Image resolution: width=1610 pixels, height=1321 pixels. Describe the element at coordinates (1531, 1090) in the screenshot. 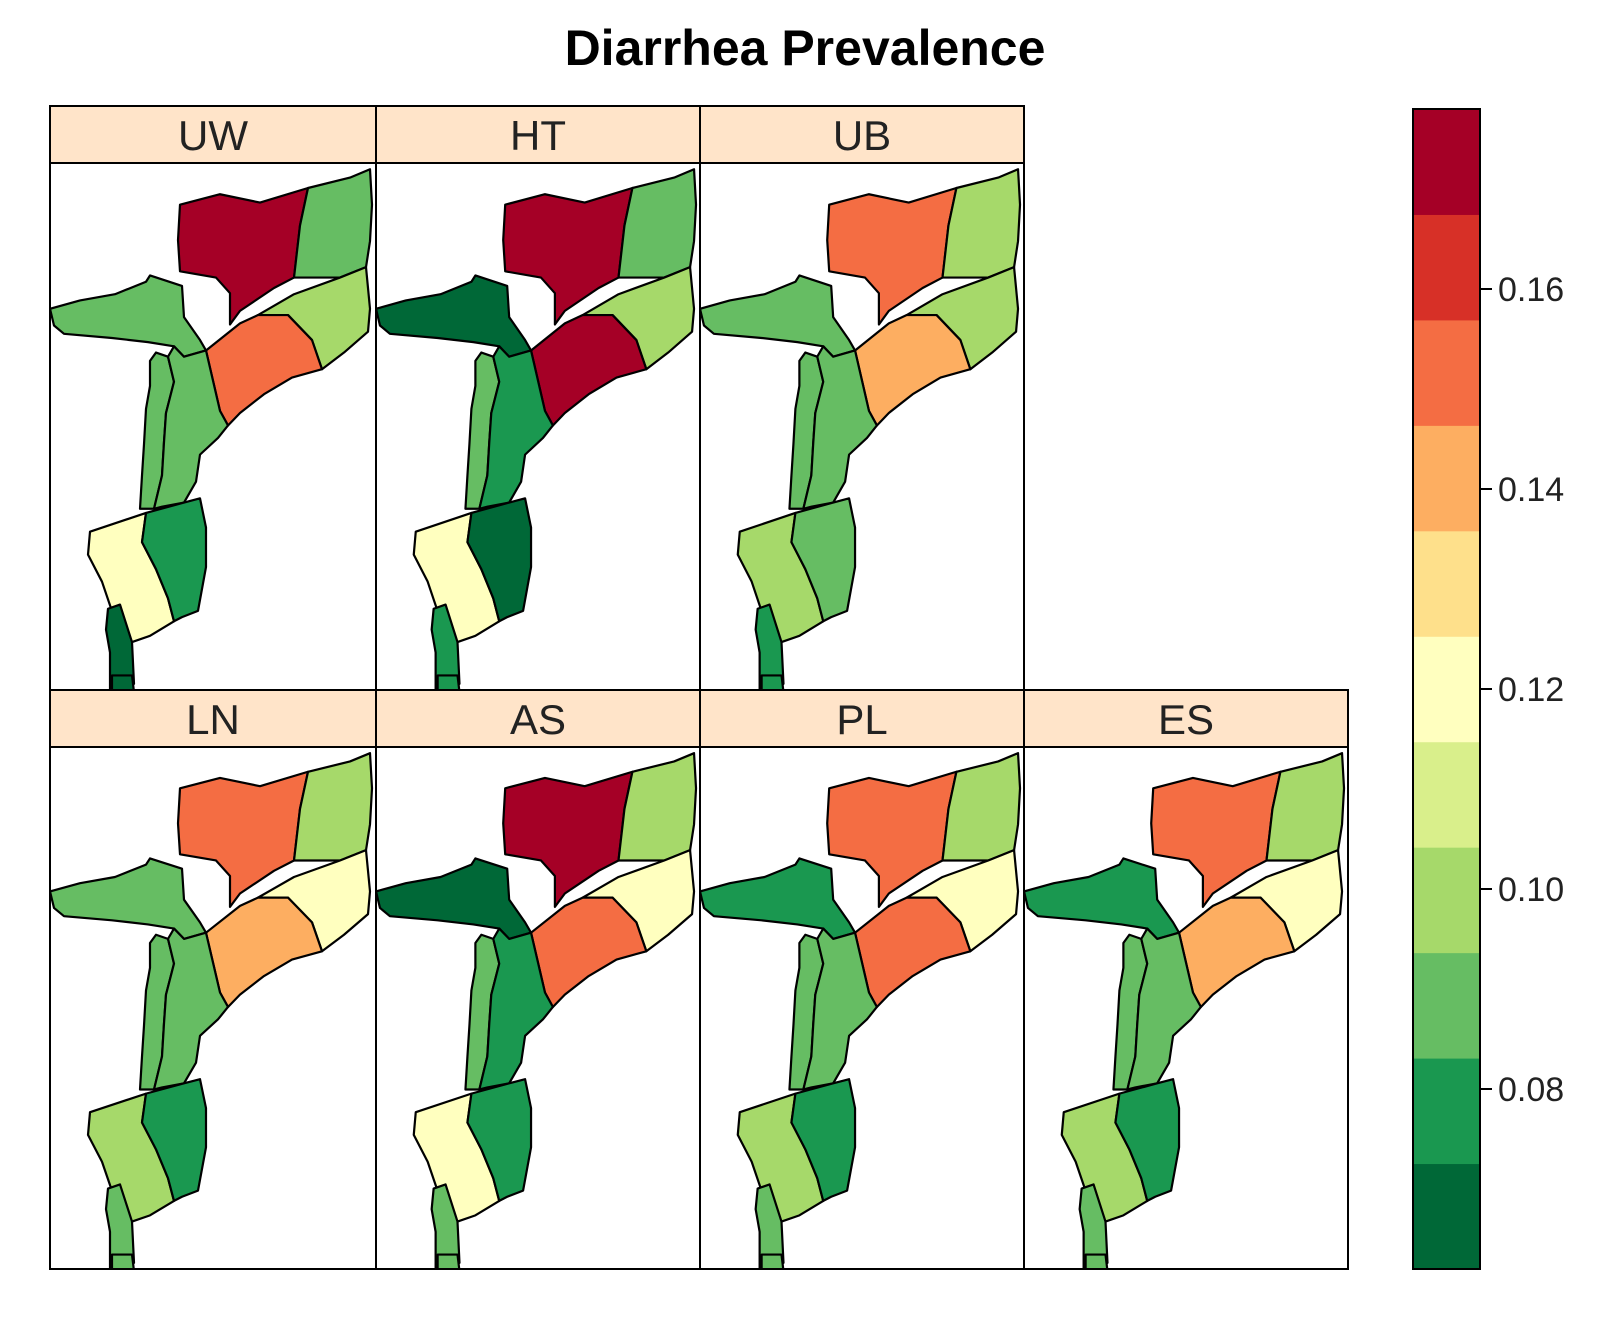

I see `legend-tick-label: 0.08` at that location.